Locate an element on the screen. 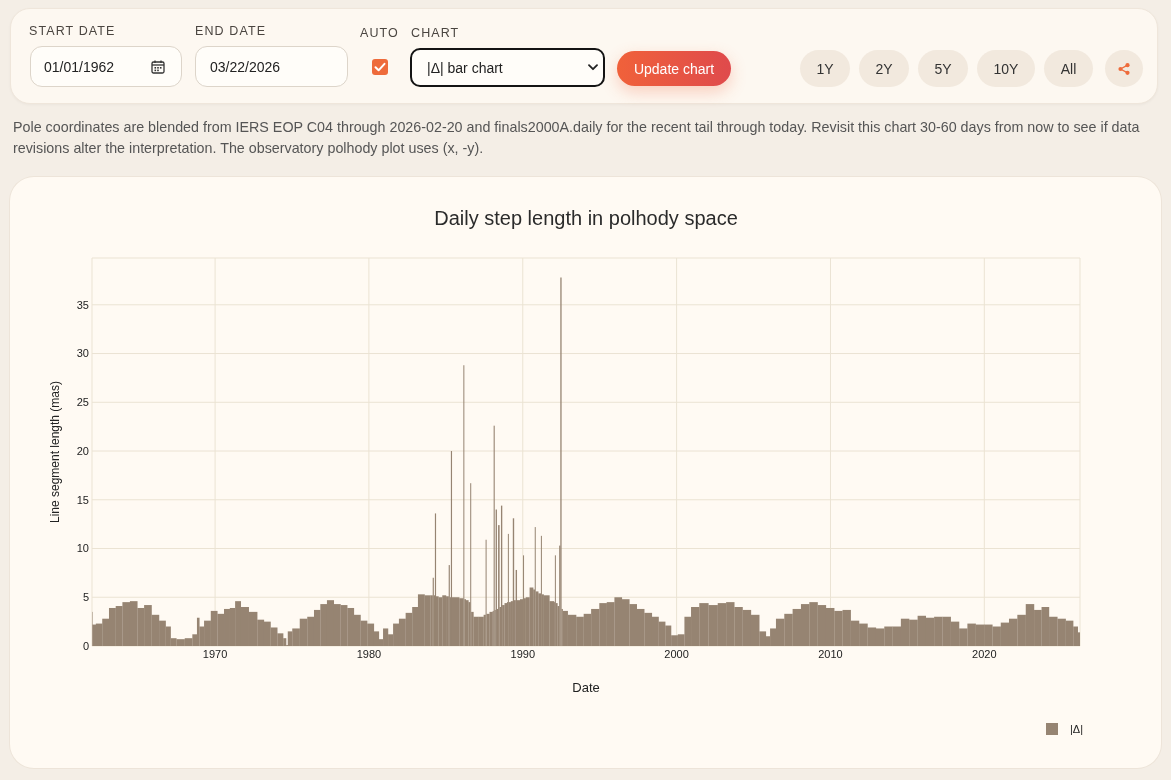 The height and width of the screenshot is (780, 1171). x-tick-label: 1970 is located at coordinates (215, 653).